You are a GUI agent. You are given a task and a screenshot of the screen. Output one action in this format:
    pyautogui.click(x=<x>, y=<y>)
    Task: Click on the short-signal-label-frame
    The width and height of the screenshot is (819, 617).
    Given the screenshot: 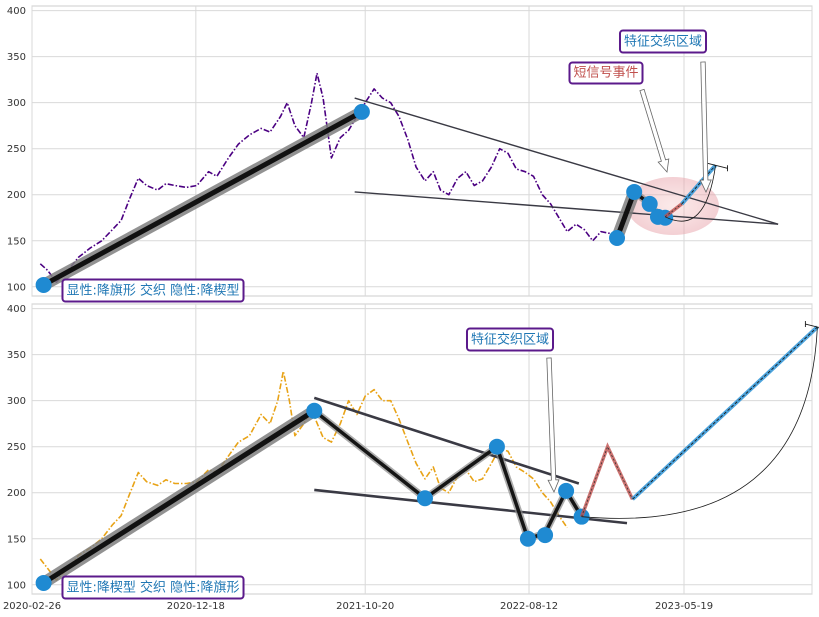 What is the action you would take?
    pyautogui.click(x=606, y=73)
    